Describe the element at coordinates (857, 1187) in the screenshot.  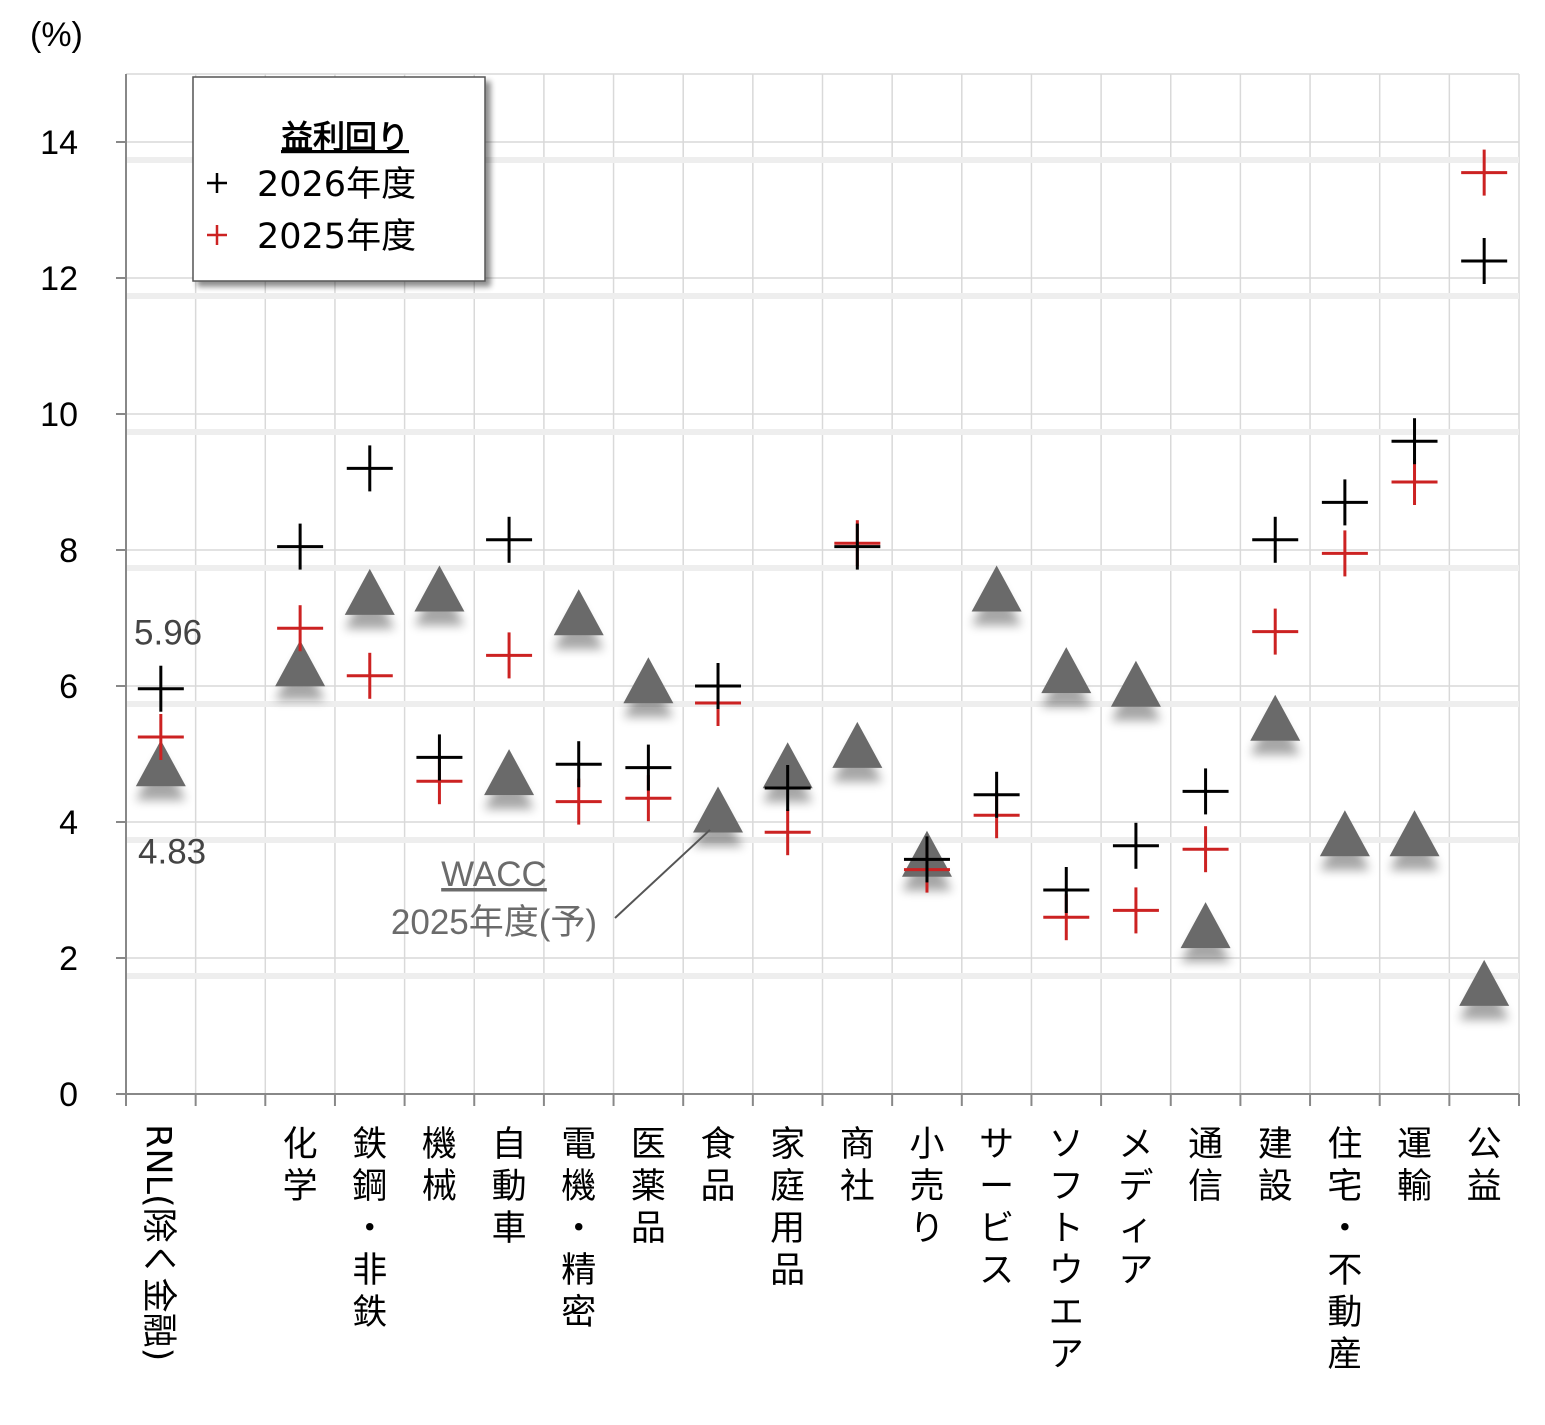
I see `category-label-char: 社` at that location.